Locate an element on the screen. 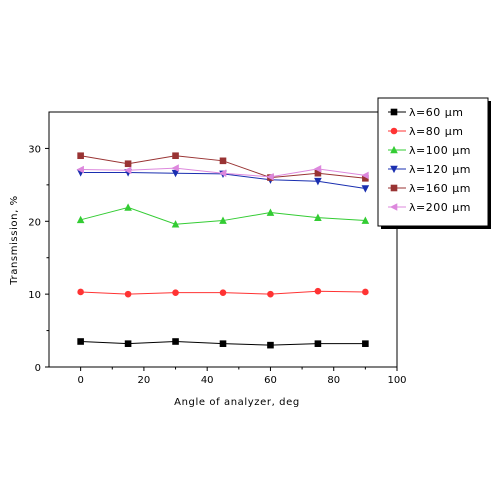 This screenshot has width=500, height=500. legend-label: λ=200 μm is located at coordinates (440, 207).